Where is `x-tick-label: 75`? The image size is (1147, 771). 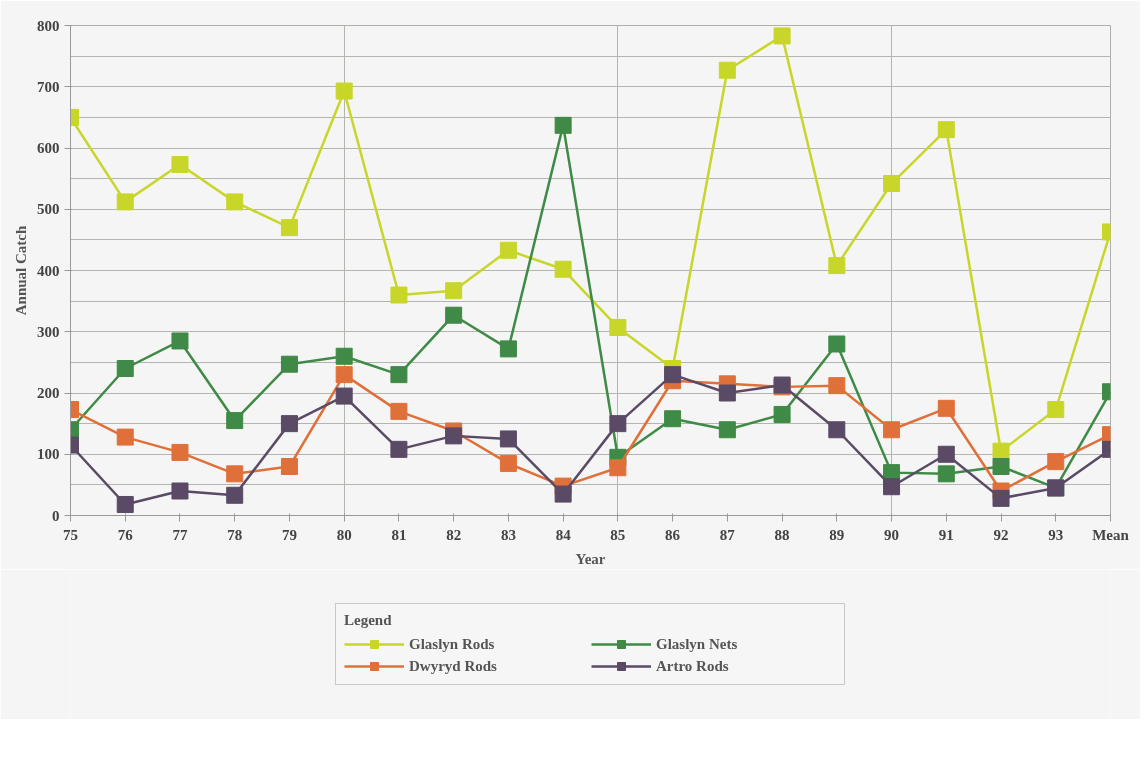
x-tick-label: 75 is located at coordinates (70, 534).